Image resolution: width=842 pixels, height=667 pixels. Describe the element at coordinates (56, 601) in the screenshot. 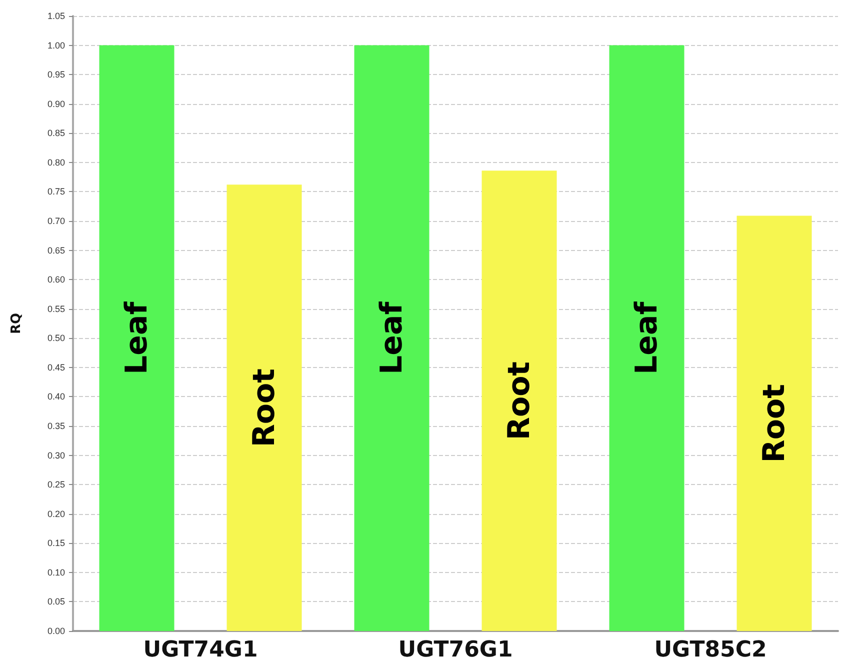

I see `y-tick-label: 0.05` at that location.